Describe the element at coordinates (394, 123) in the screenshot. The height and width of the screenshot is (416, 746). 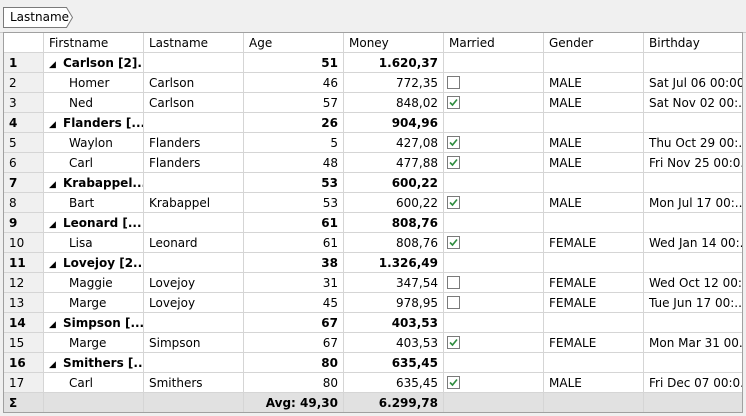
I see `cell-money: 904,96` at that location.